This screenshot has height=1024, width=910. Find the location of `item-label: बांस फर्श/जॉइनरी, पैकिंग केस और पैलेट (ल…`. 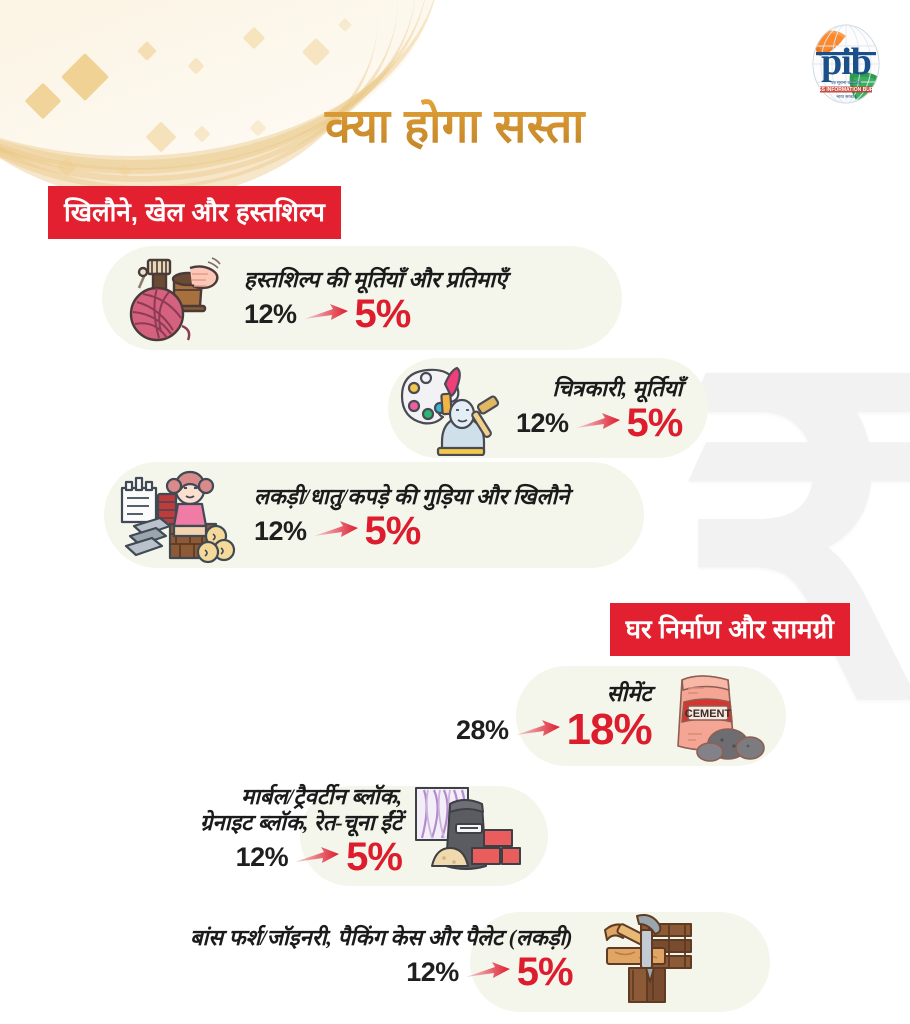

item-label: बांस फर्श/जॉइनरी, पैकिंग केस और पैलेट (ल… is located at coordinates (381, 937).